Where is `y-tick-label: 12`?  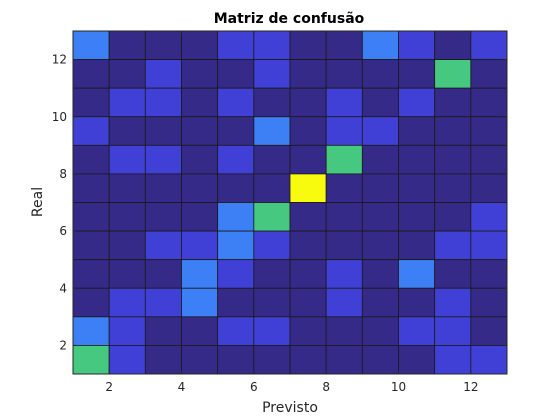
y-tick-label: 12 is located at coordinates (59, 60).